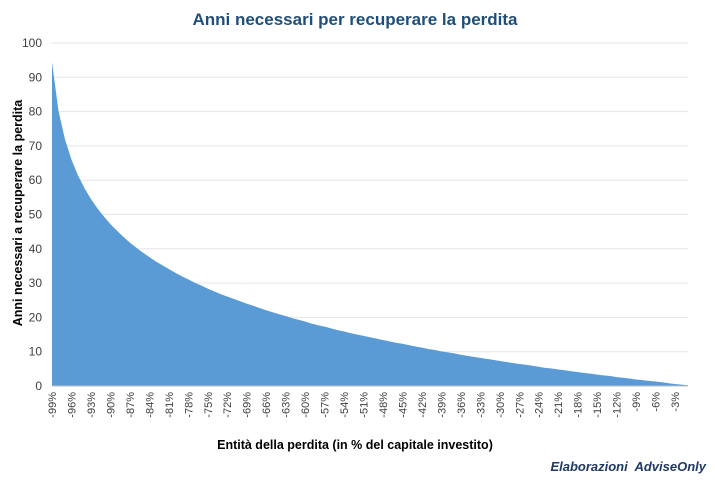 The image size is (715, 484). Describe the element at coordinates (501, 405) in the screenshot. I see `x-tick-label: -30%` at that location.